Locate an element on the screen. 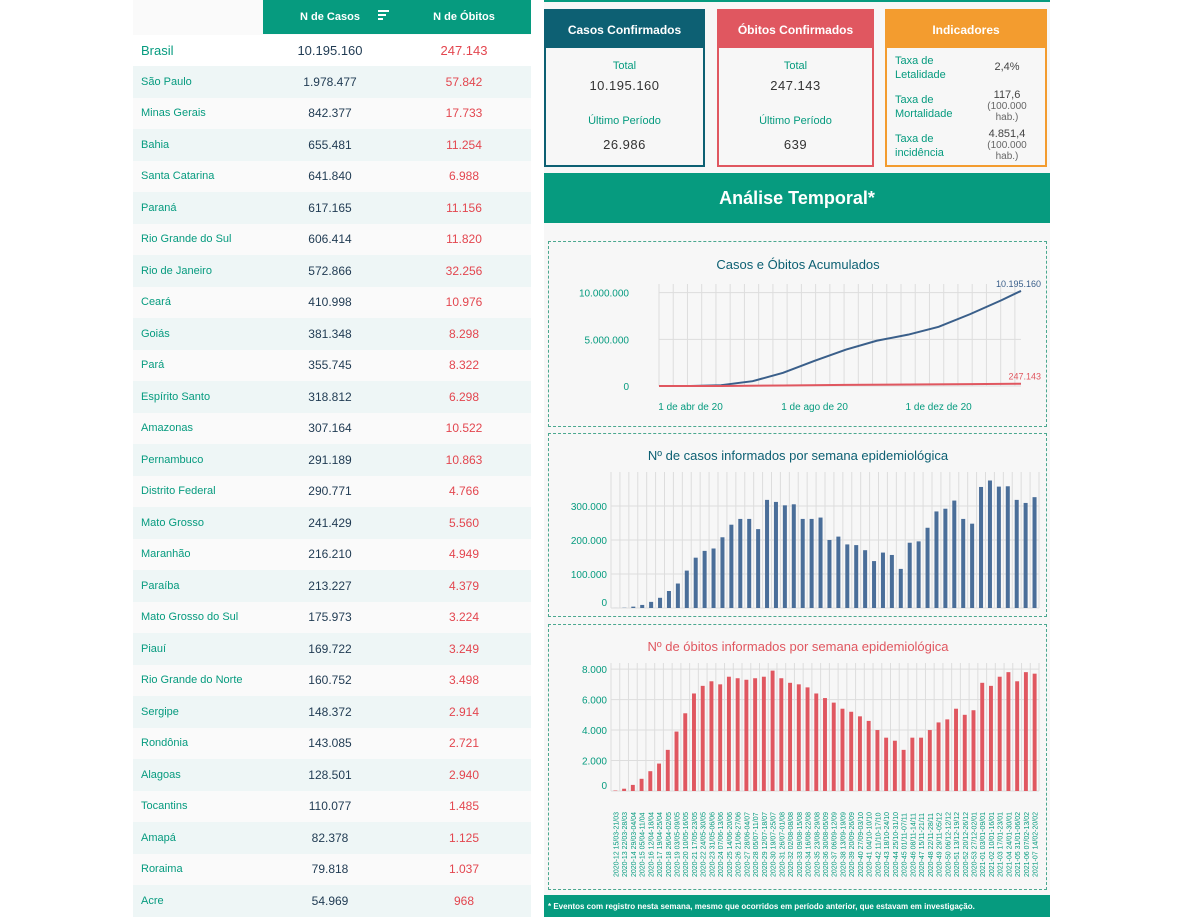  row-uf: Rio de Janeiro is located at coordinates (176, 270).